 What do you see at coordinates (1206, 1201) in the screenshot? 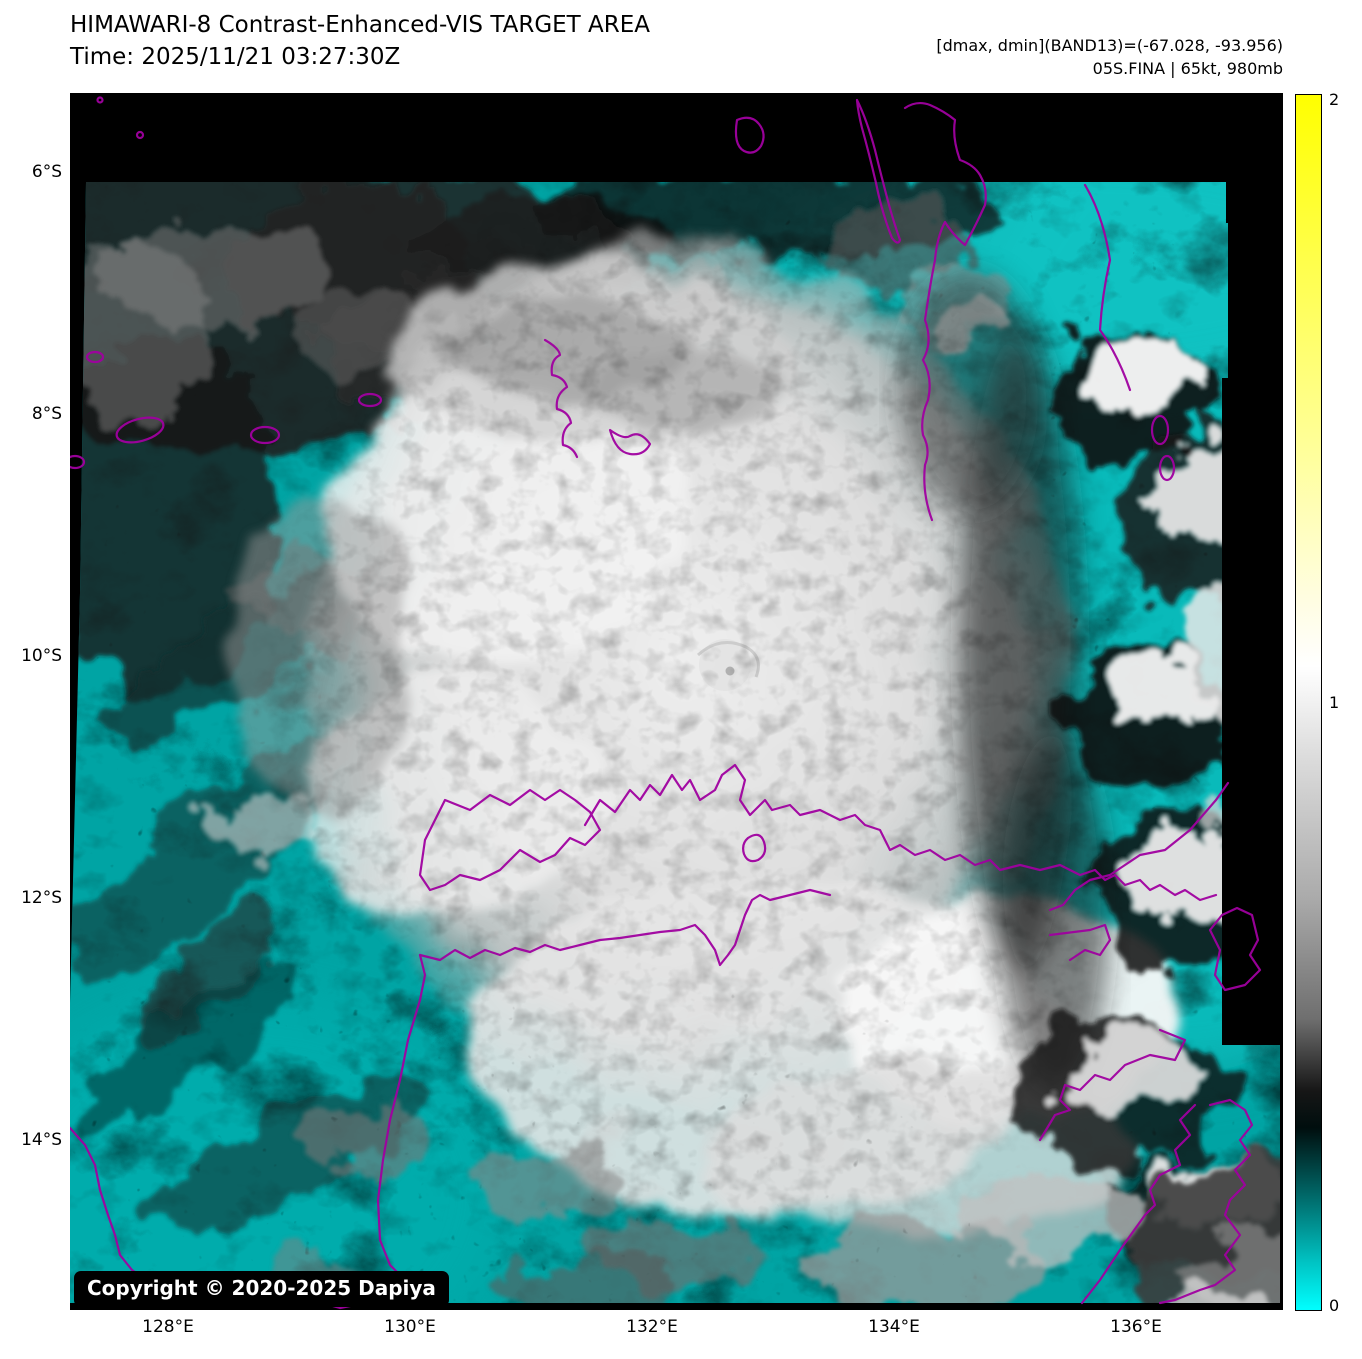
I see `coastline-gulf-outer` at bounding box center [1206, 1201].